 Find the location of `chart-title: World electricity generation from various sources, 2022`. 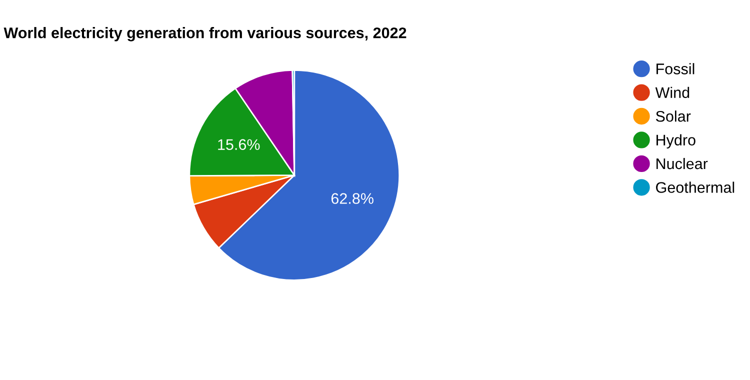

chart-title: World electricity generation from various sources, 2022 is located at coordinates (205, 34).